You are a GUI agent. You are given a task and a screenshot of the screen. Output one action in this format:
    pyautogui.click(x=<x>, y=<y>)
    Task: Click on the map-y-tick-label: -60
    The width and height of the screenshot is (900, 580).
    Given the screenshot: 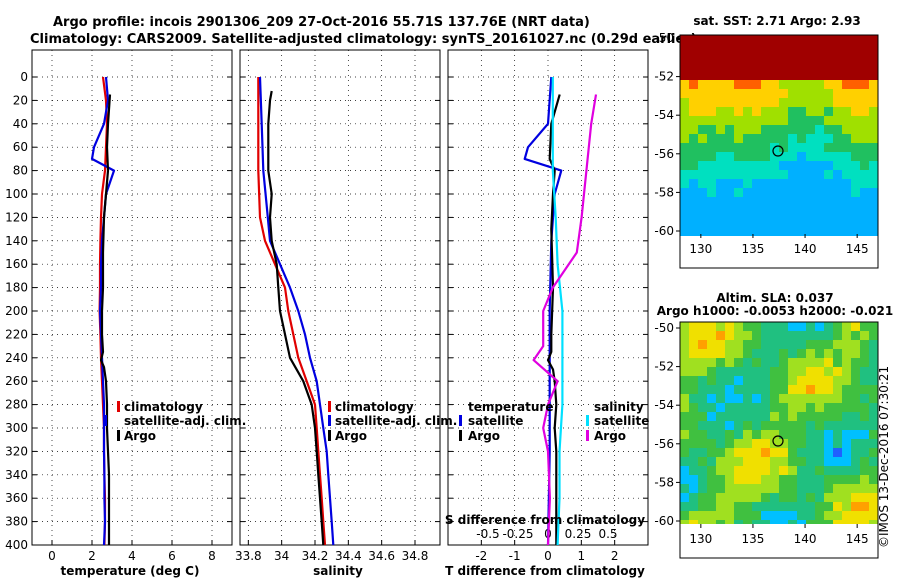 What is the action you would take?
    pyautogui.click(x=664, y=231)
    